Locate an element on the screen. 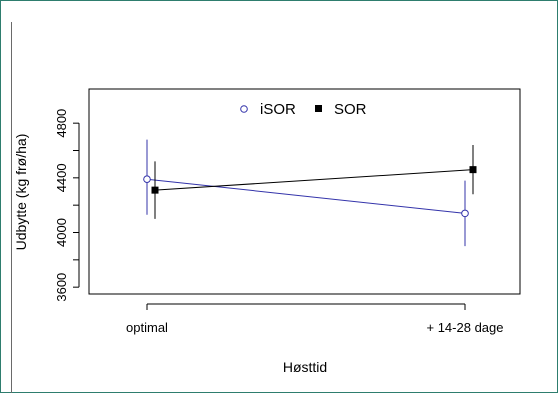  legend-label-sor: SOR is located at coordinates (350, 109).